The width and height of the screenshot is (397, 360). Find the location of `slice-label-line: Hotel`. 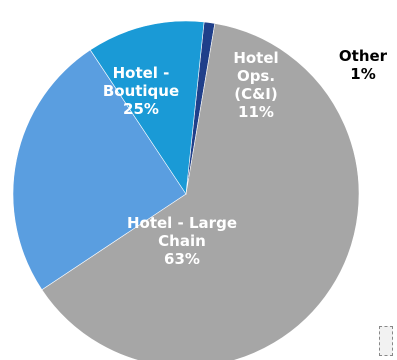

slice-label-line: Hotel is located at coordinates (255, 58).